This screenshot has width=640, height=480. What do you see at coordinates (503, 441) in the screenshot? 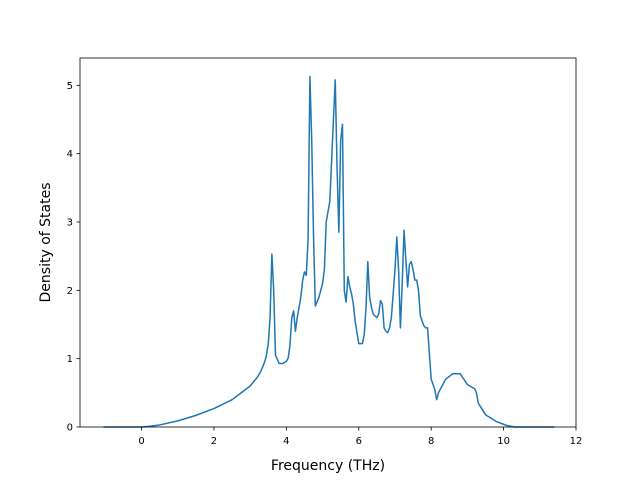
I see `x-tick-label: 10` at bounding box center [503, 441].